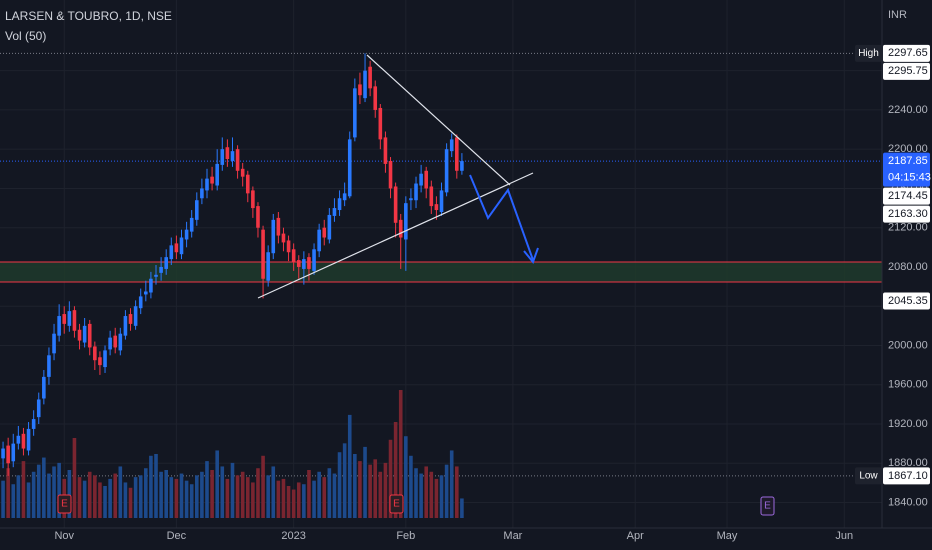 The width and height of the screenshot is (932, 550). I want to click on countdown: 04:15:43, so click(909, 178).